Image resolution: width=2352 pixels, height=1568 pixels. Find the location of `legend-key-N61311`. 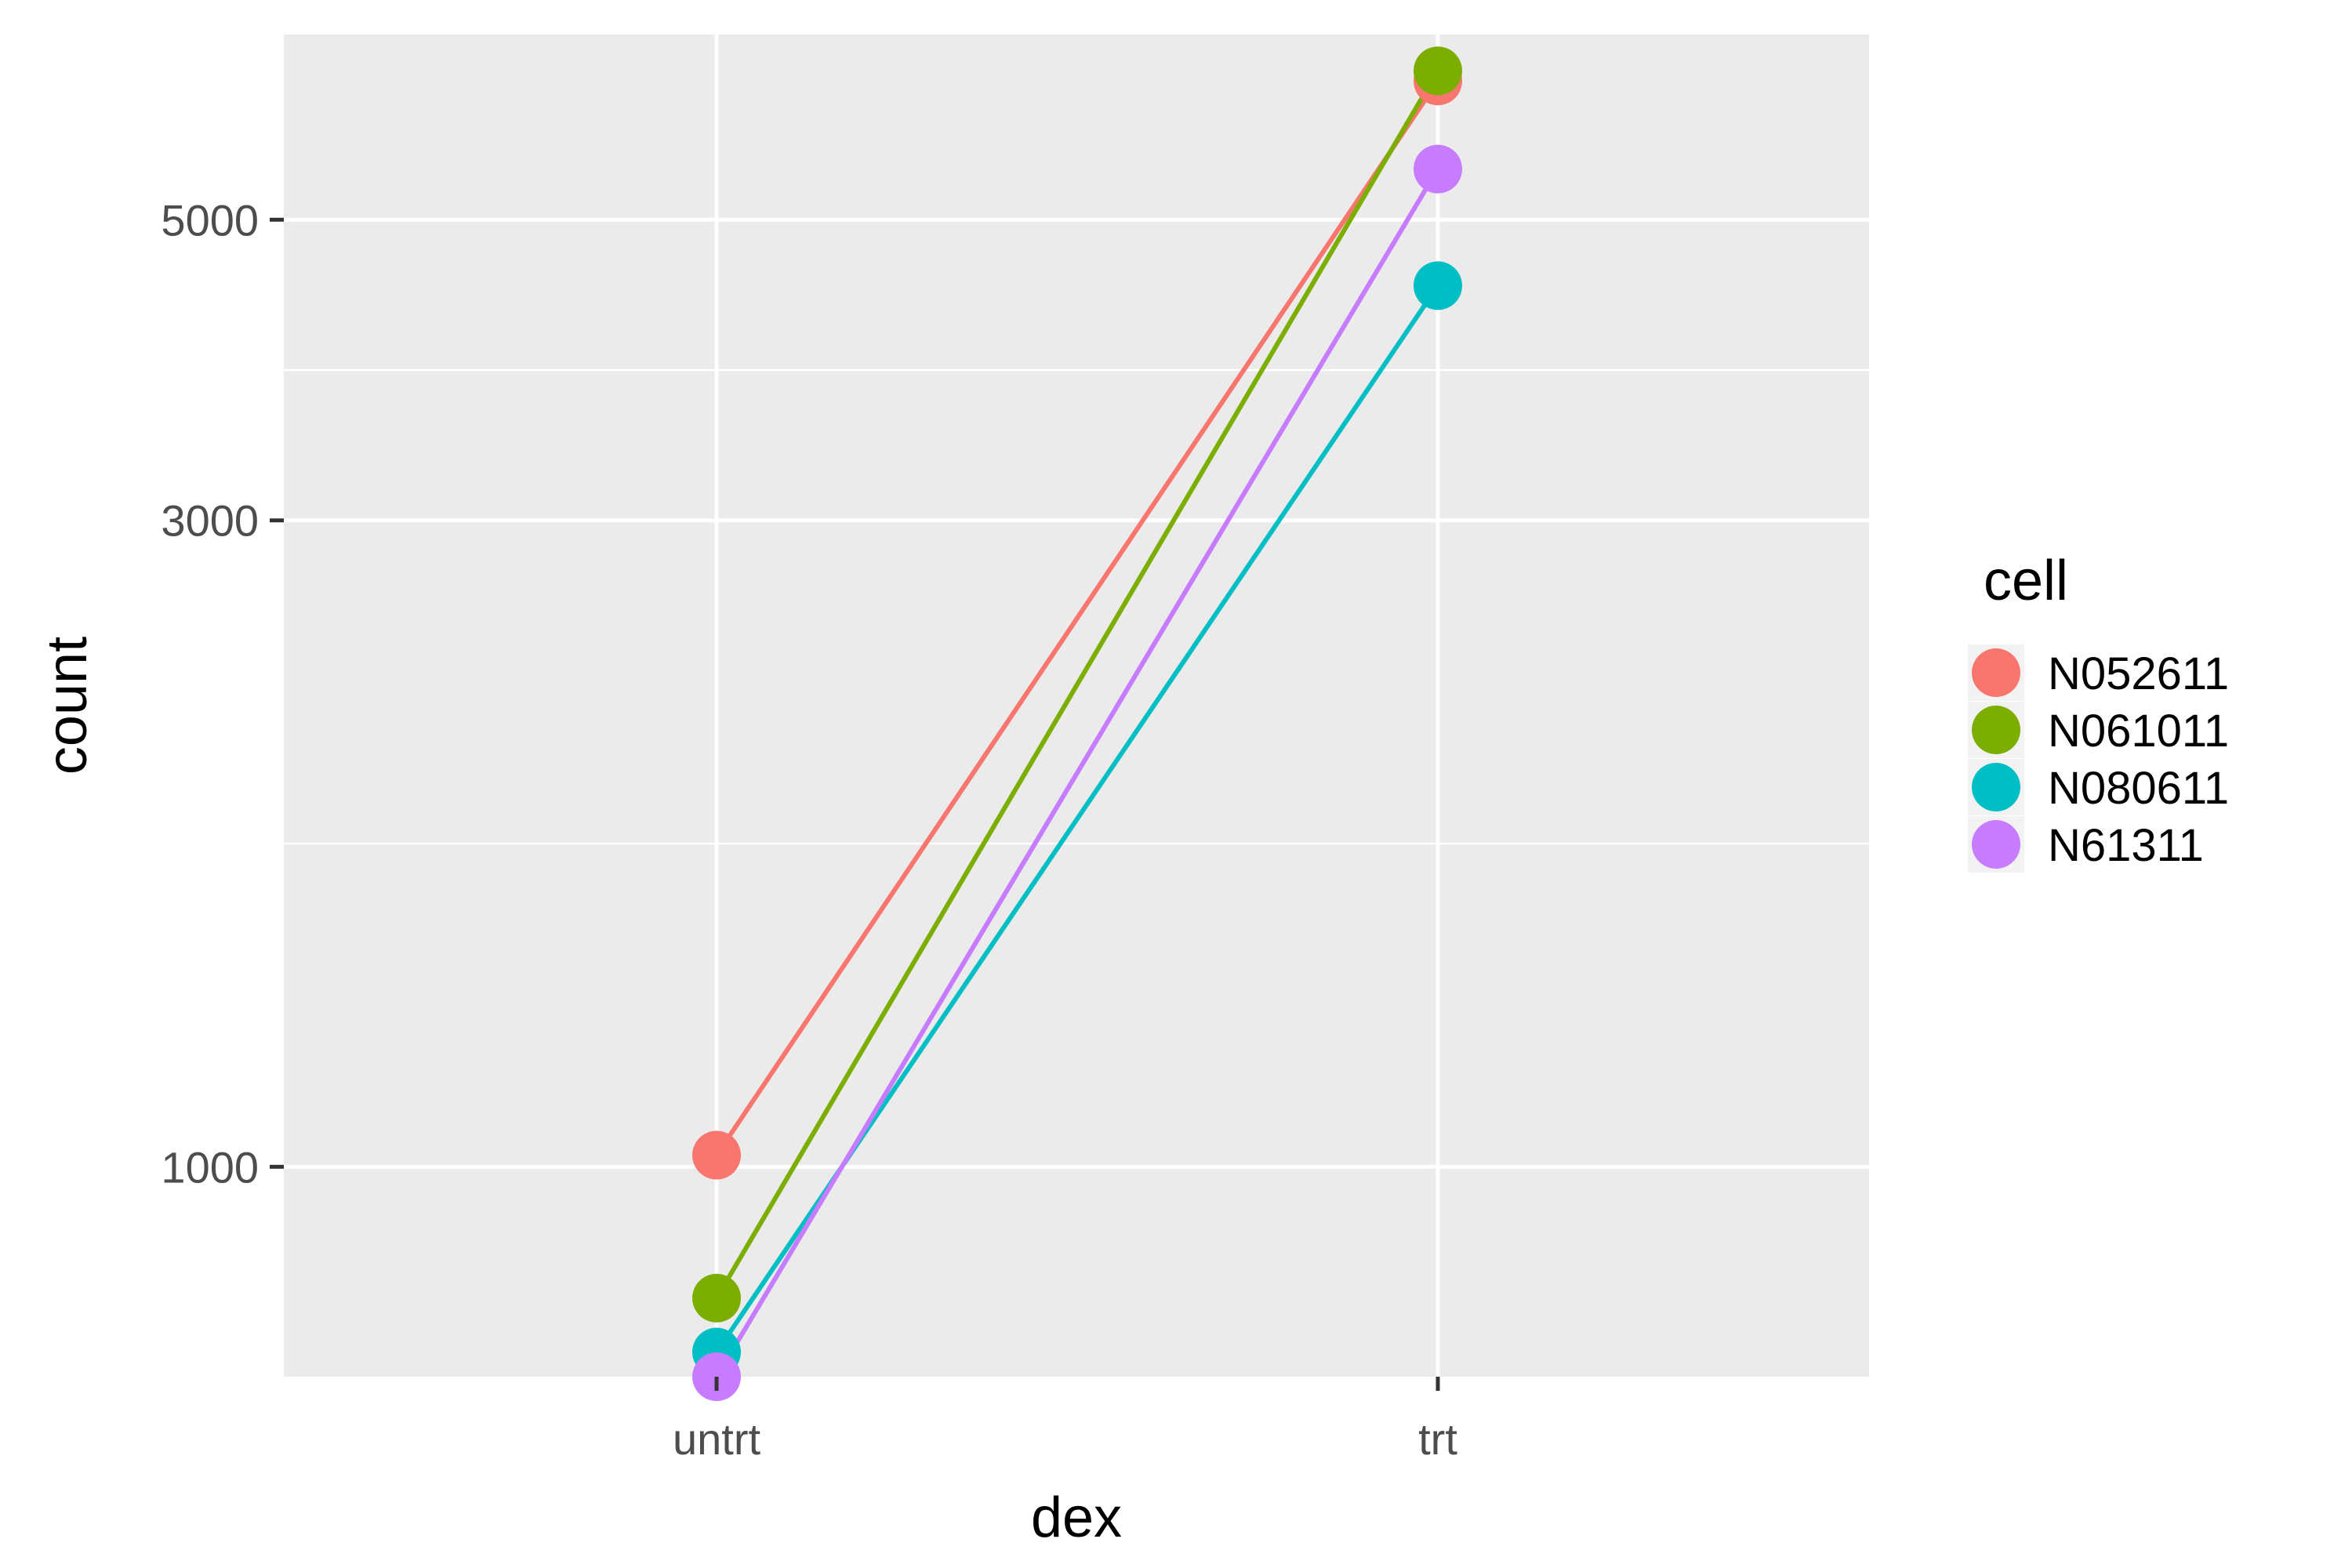

legend-key-N61311 is located at coordinates (1996, 844).